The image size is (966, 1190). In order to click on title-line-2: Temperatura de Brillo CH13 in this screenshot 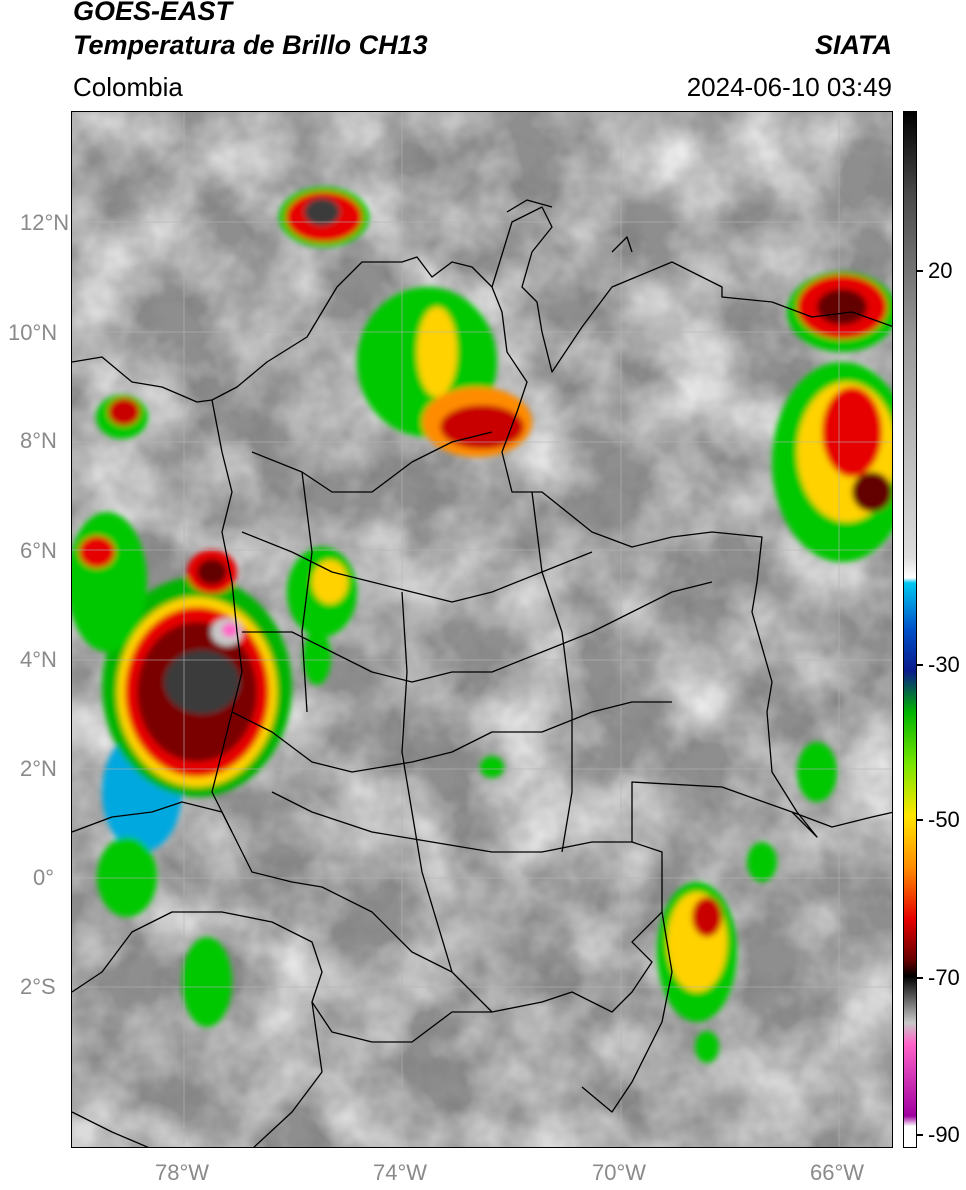, I will do `click(250, 45)`.